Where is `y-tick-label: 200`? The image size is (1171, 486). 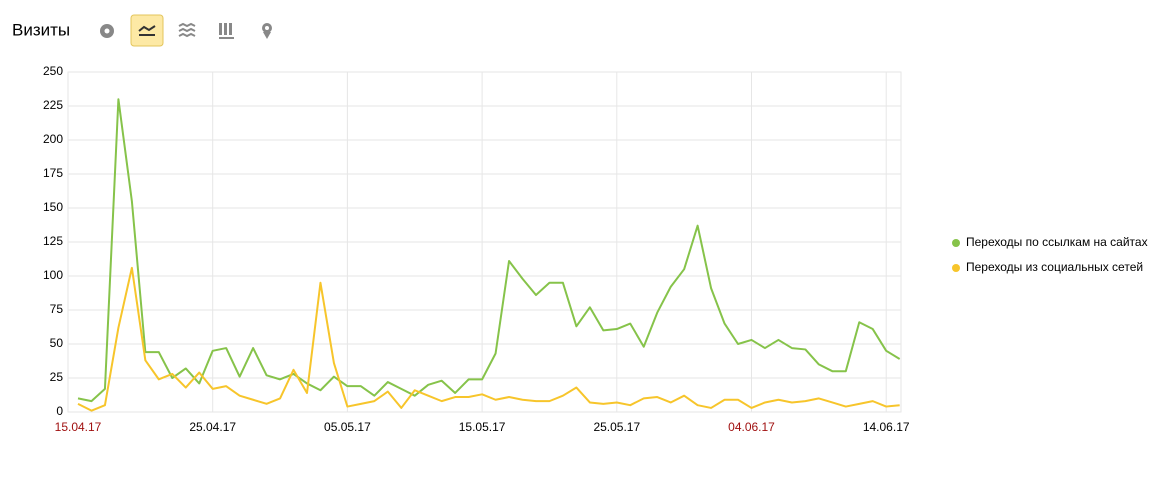
y-tick-label: 200 is located at coordinates (53, 139).